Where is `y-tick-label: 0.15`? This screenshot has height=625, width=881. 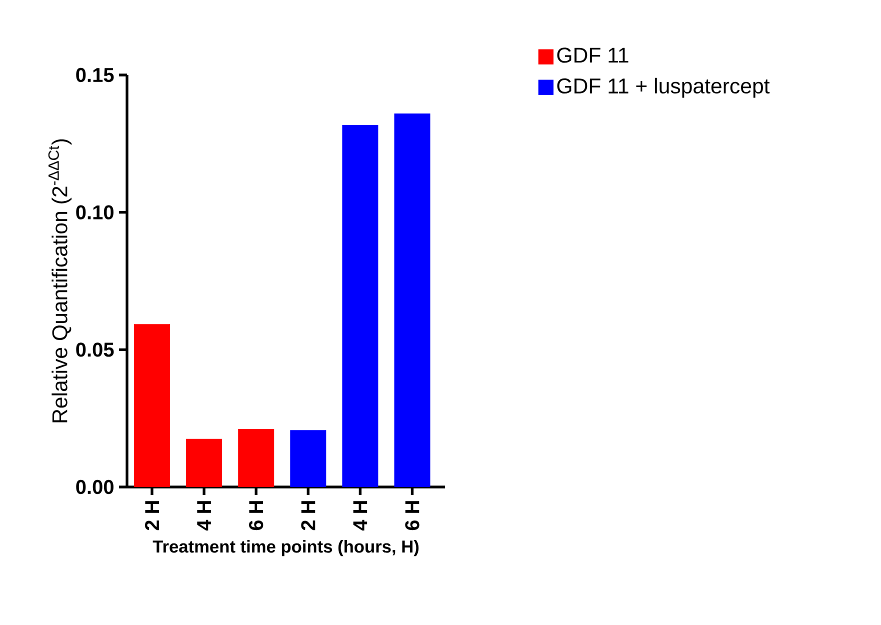 y-tick-label: 0.15 is located at coordinates (95, 75).